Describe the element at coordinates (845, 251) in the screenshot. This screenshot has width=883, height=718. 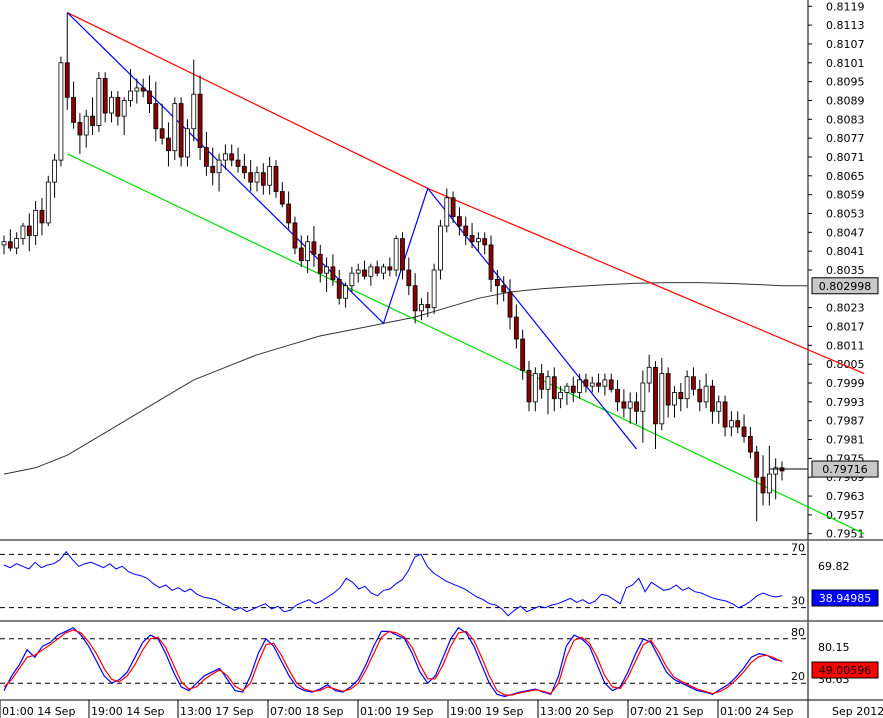
I see `price-tick-label: 0.8041` at that location.